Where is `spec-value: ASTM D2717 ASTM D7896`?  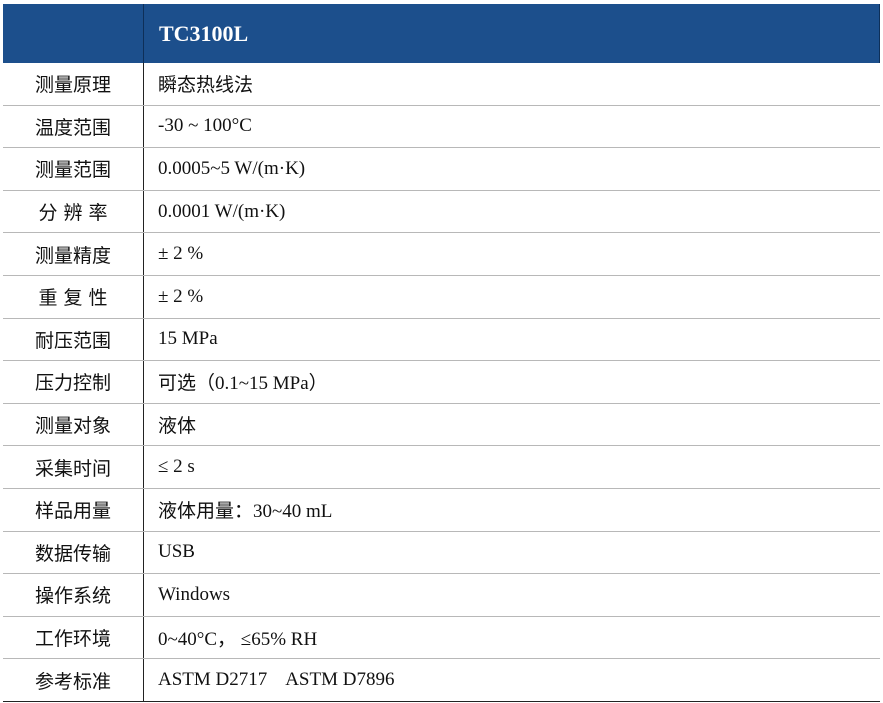 spec-value: ASTM D2717 ASTM D7896 is located at coordinates (511, 680).